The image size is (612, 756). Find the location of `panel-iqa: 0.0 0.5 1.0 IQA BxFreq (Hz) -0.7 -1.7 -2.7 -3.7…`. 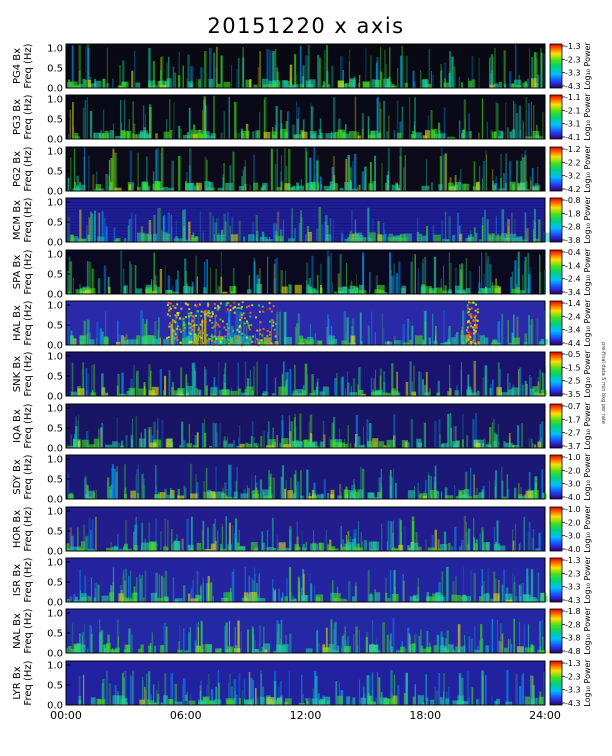

panel-iqa: 0.0 0.5 1.0 IQA BxFreq (Hz) -0.7 -1.7 -2.7 -3.7… is located at coordinates (306, 428).